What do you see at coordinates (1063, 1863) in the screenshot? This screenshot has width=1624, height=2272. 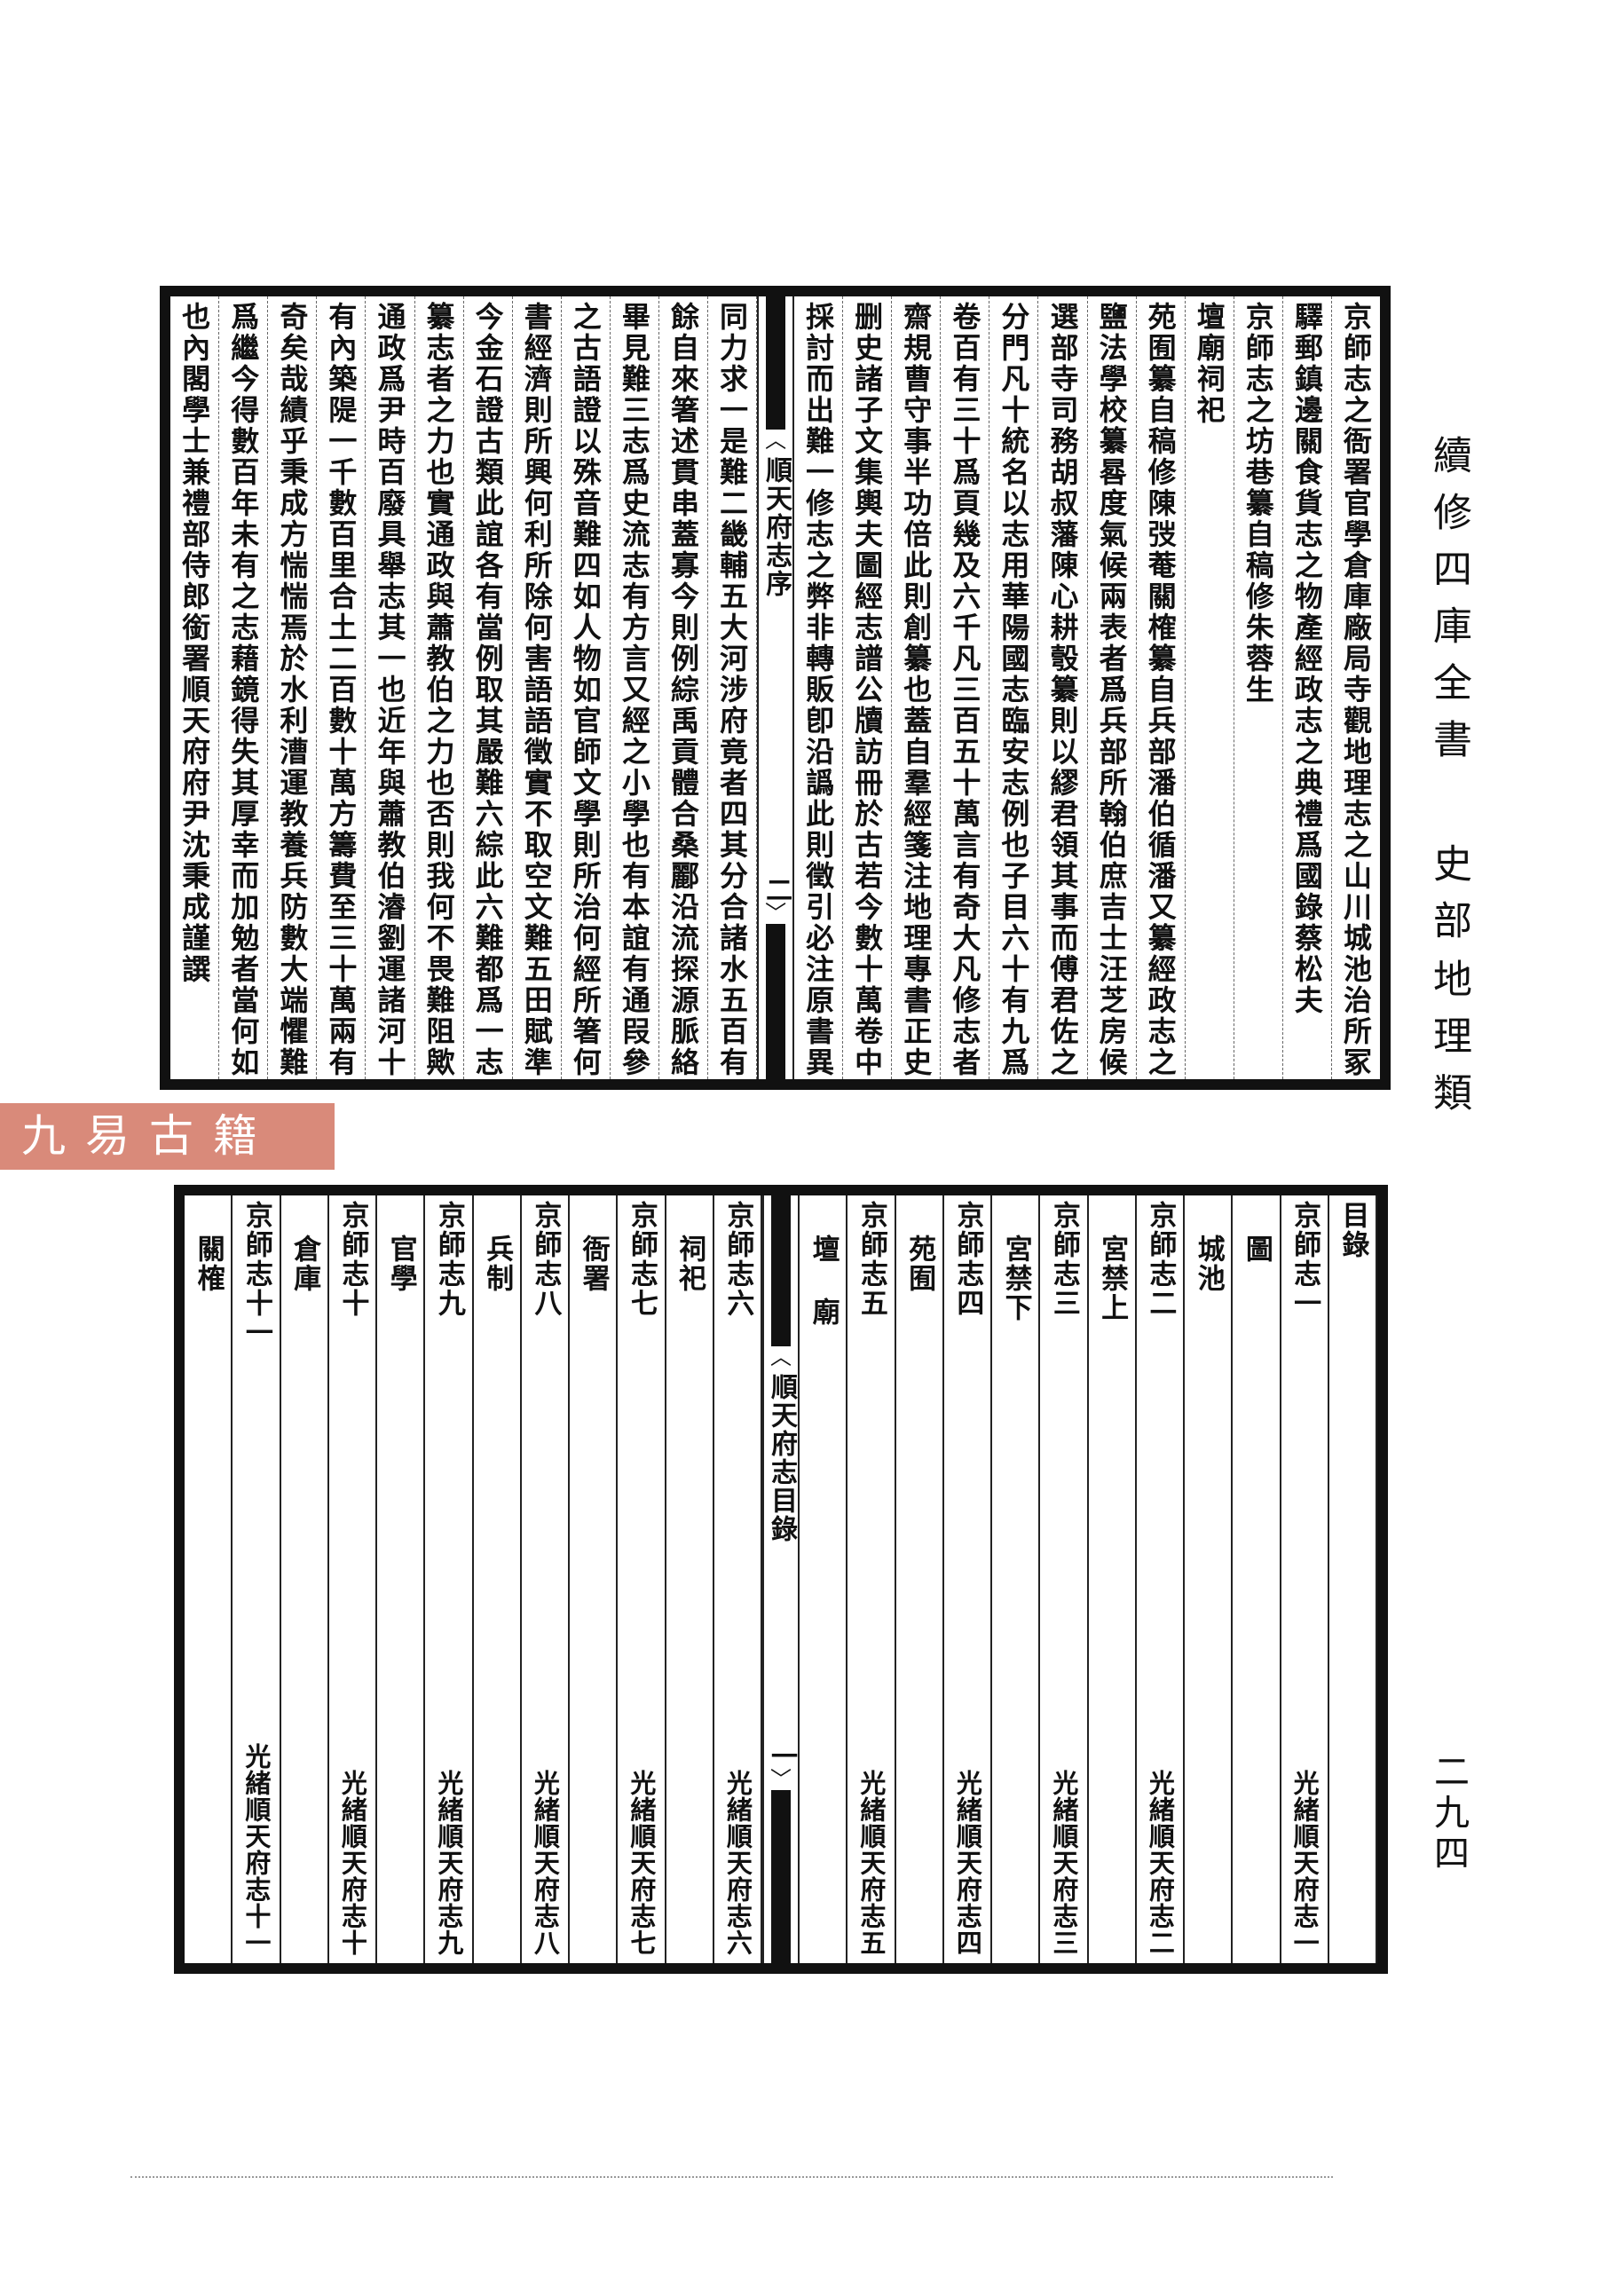 I see `volume-reference: 光緒順天府志三` at bounding box center [1063, 1863].